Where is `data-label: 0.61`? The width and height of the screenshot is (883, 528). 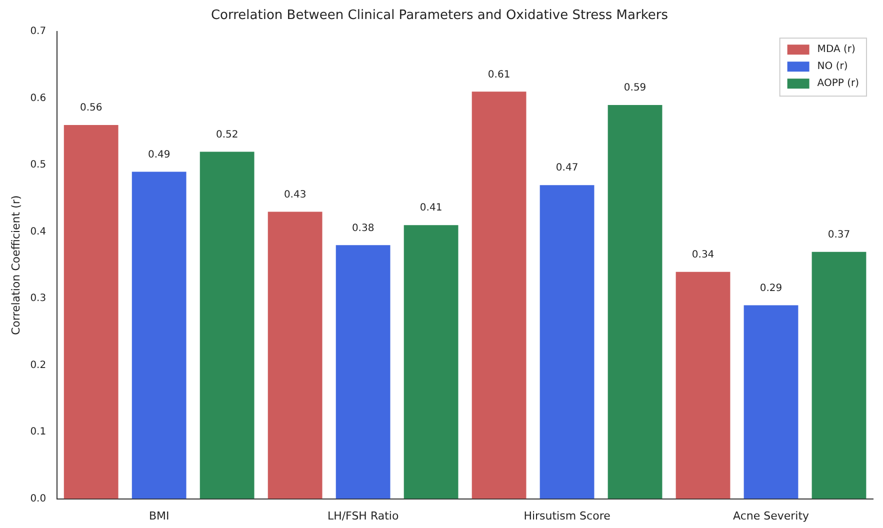
data-label: 0.61 is located at coordinates (499, 74).